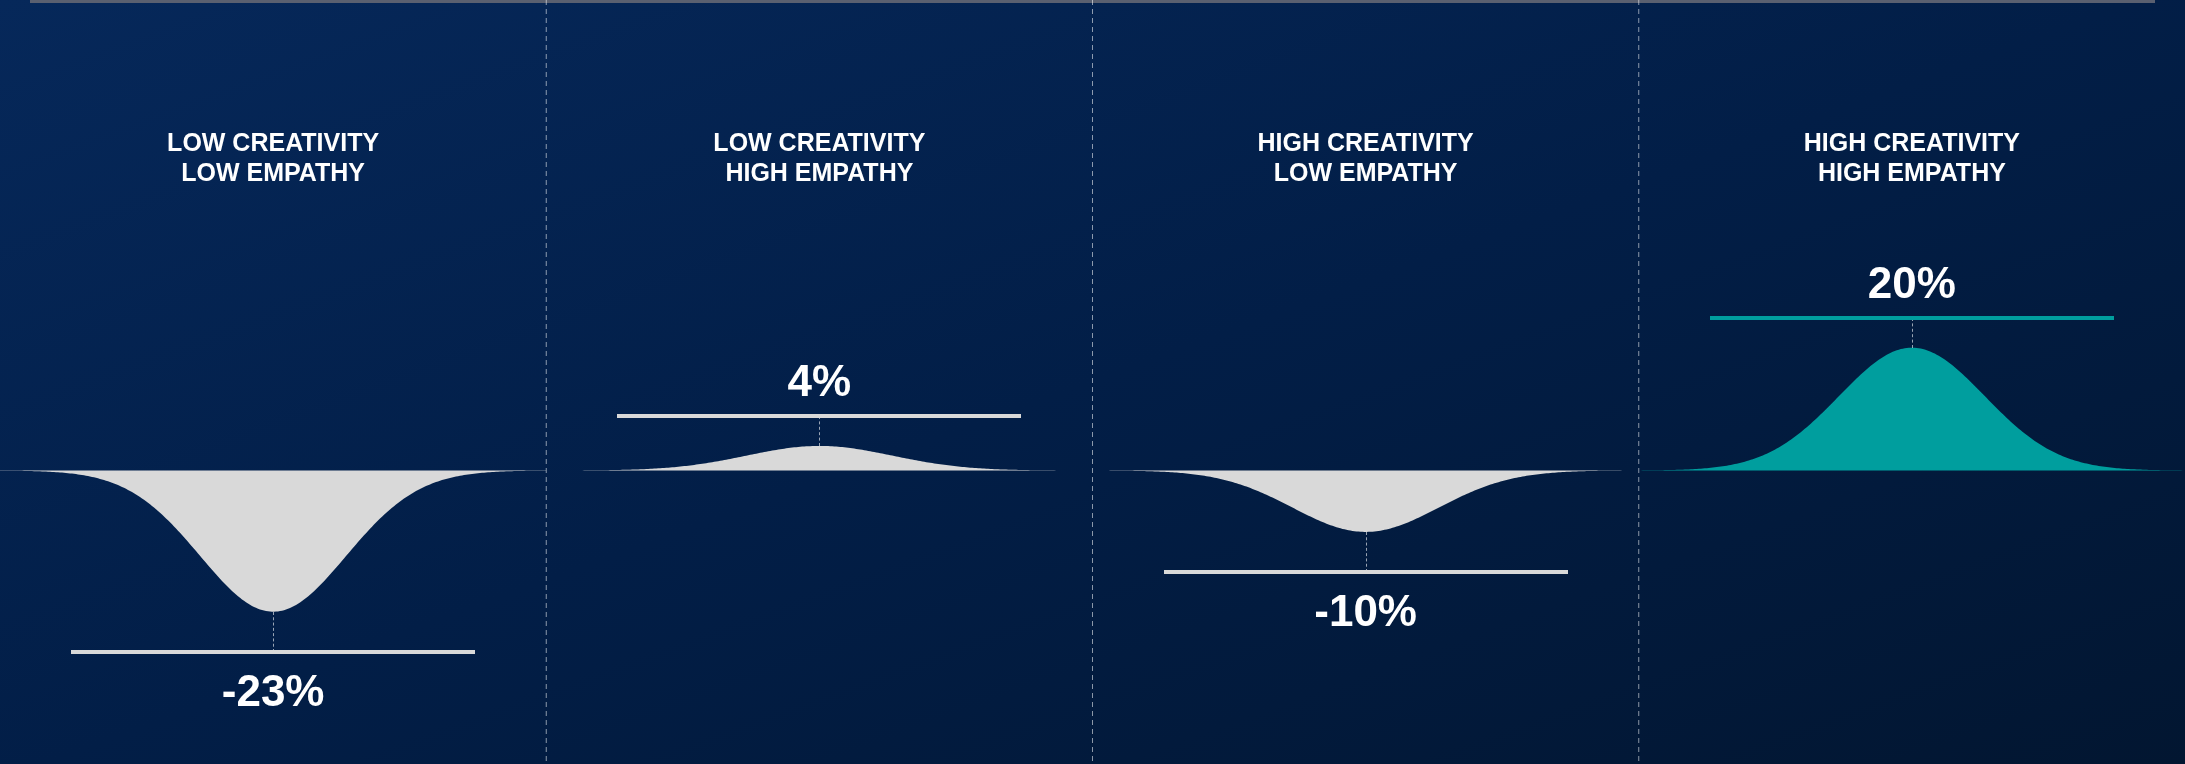  Describe the element at coordinates (819, 381) in the screenshot. I see `data-label: 4%` at that location.